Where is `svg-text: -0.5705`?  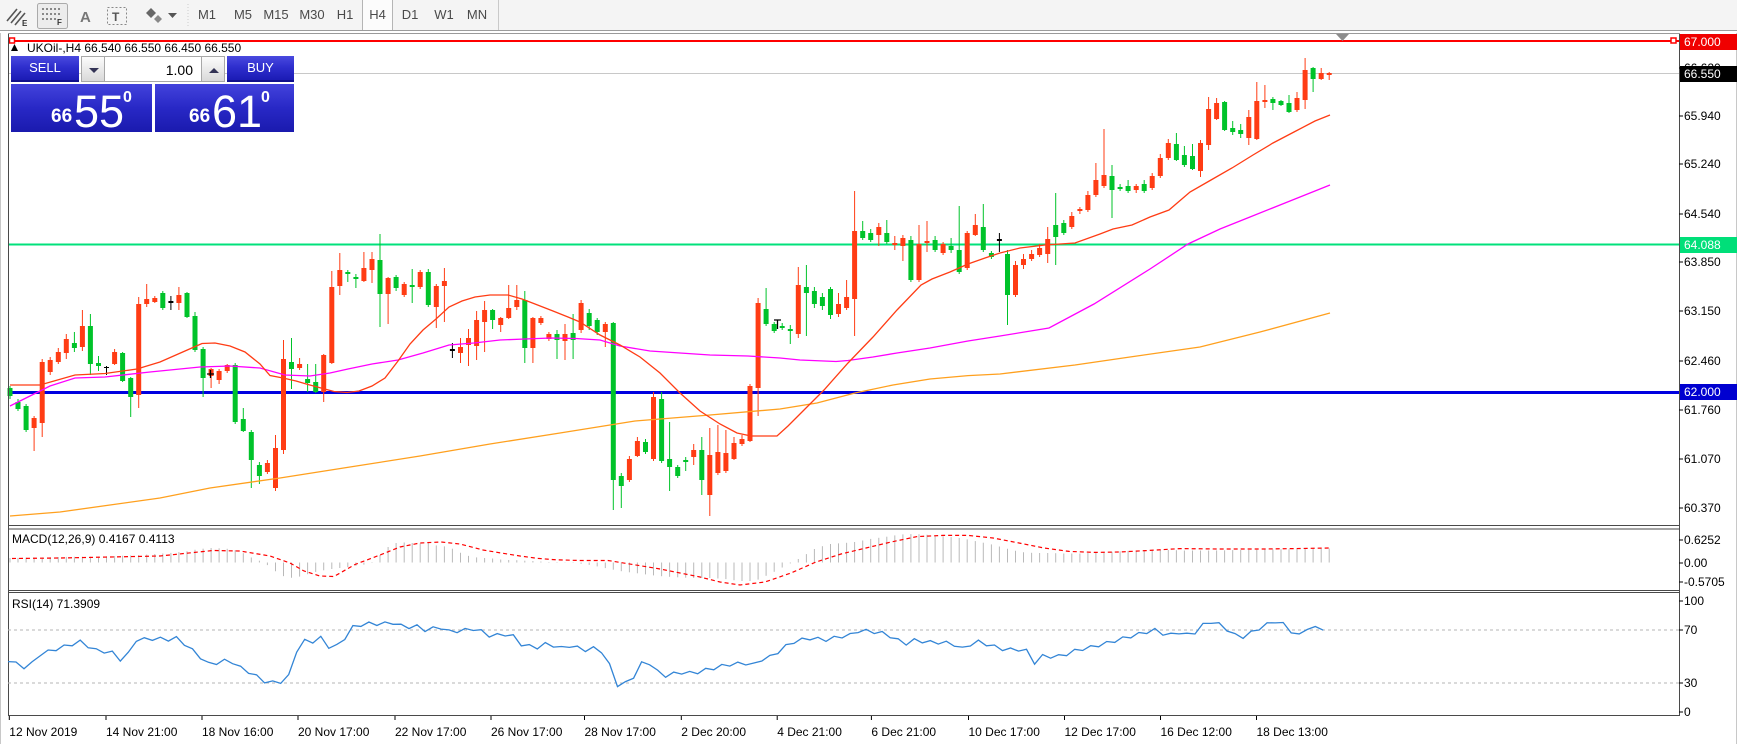 svg-text: -0.5705 is located at coordinates (1704, 582).